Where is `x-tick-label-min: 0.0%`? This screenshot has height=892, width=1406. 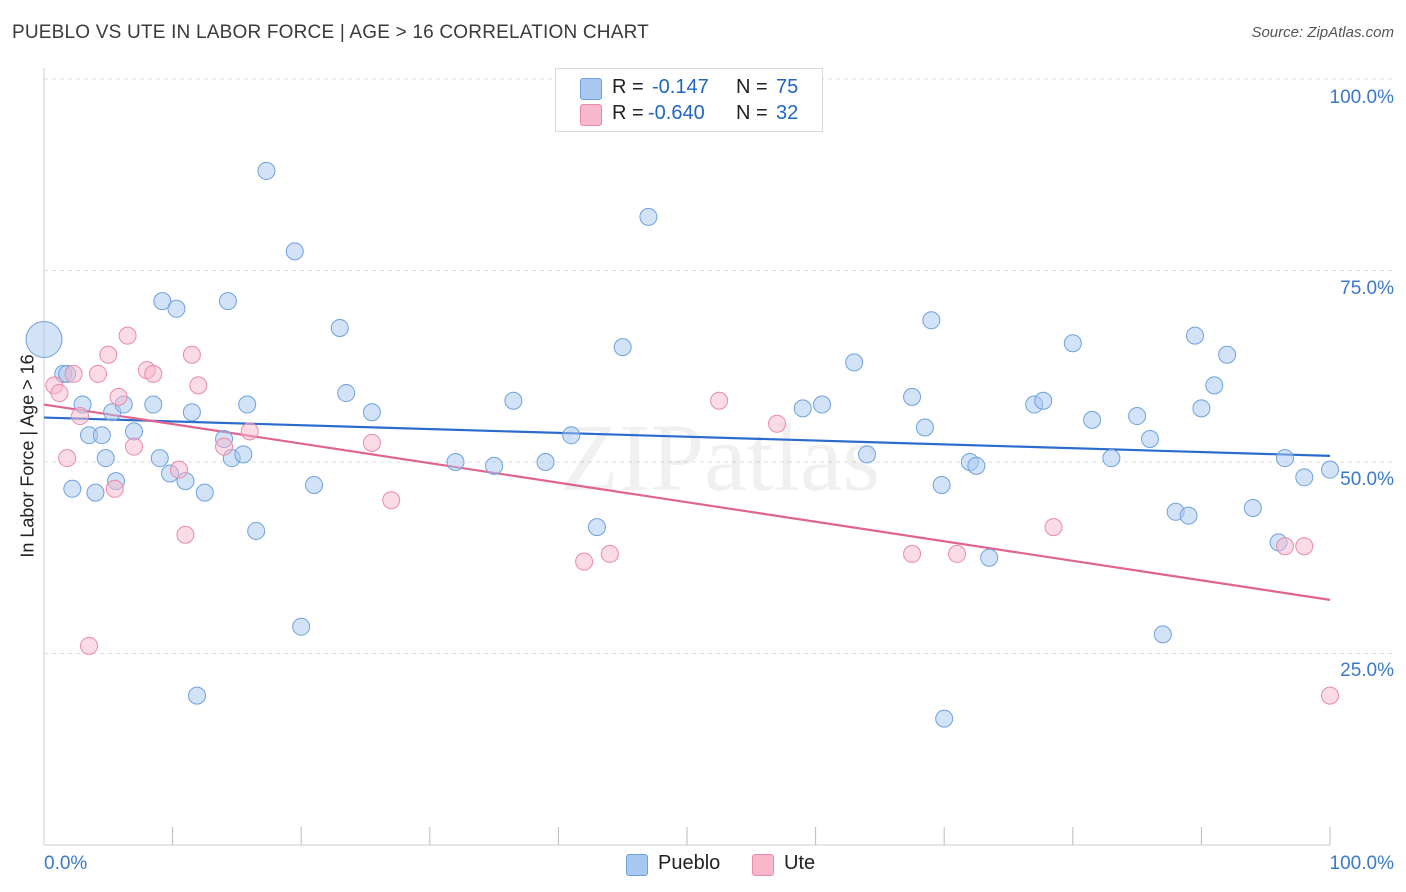
x-tick-label-min: 0.0% is located at coordinates (66, 863).